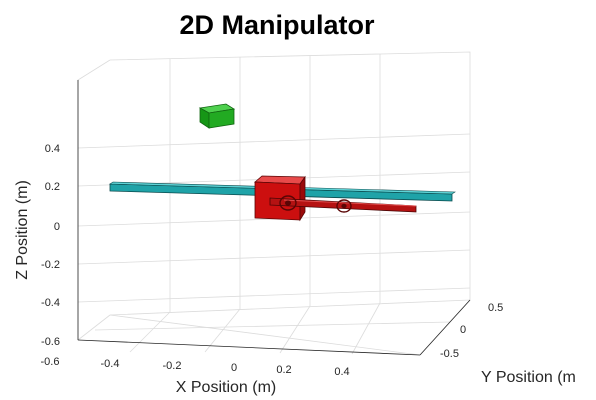  What do you see at coordinates (50, 303) in the screenshot?
I see `z-tick: -0.4` at bounding box center [50, 303].